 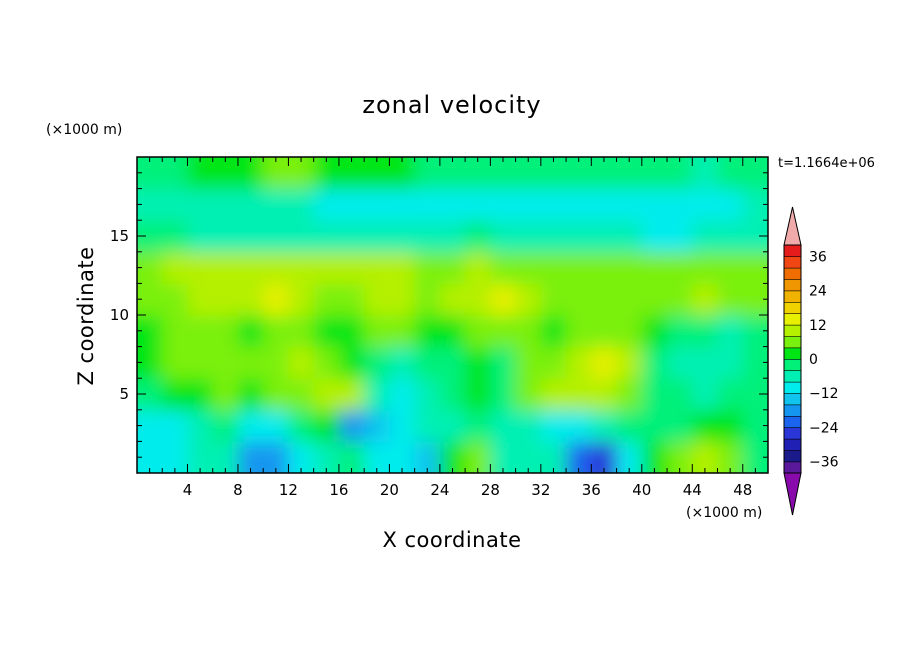 What do you see at coordinates (818, 292) in the screenshot?
I see `colorbar-tick-label: 24` at bounding box center [818, 292].